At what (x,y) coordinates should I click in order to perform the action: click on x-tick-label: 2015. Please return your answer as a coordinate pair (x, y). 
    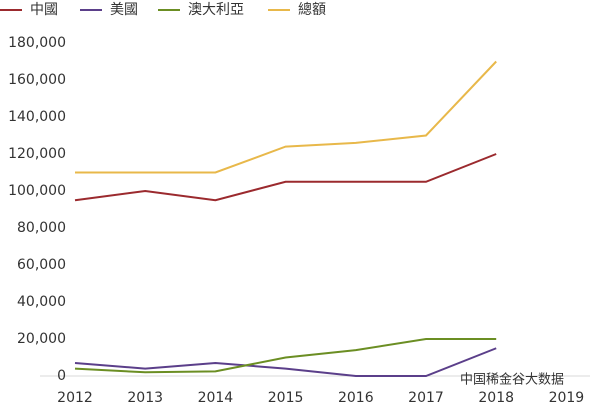
    Looking at the image, I should click on (286, 398).